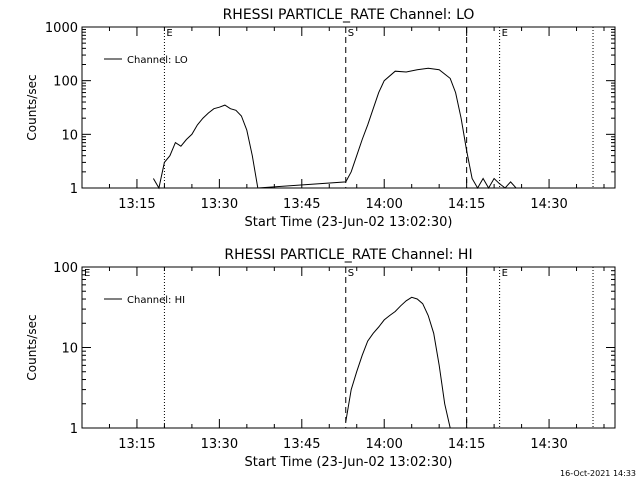  Describe the element at coordinates (156, 300) in the screenshot. I see `legend-label: Channel: HI` at that location.